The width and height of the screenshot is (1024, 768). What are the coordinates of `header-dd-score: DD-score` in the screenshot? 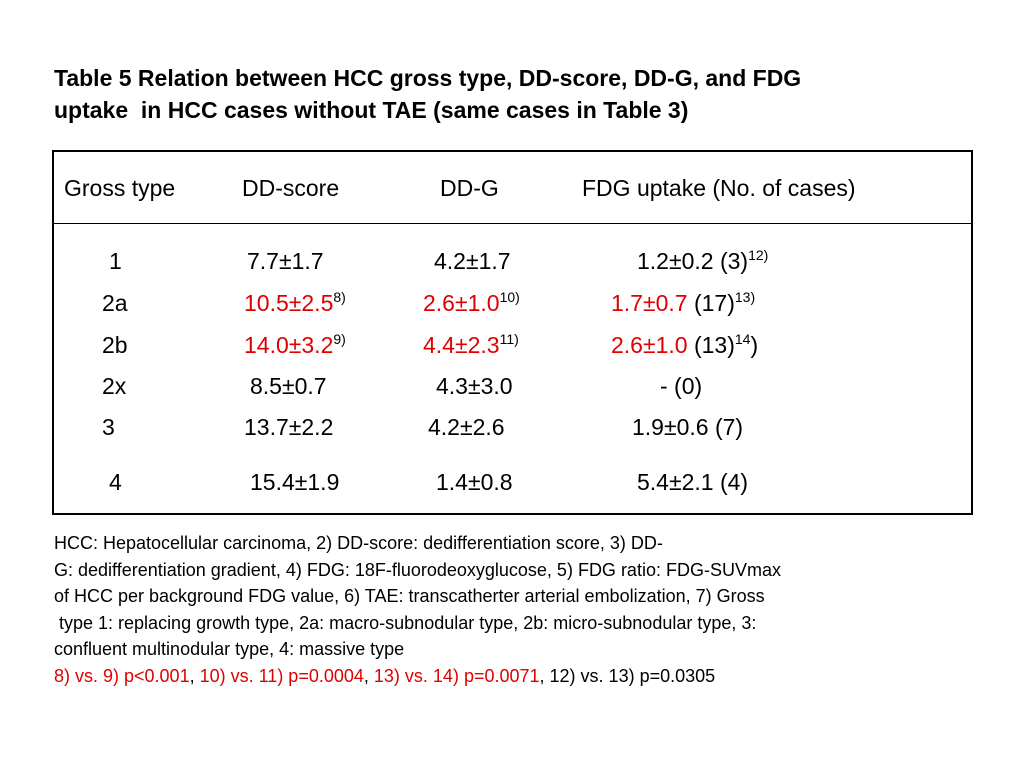 It's located at (291, 188).